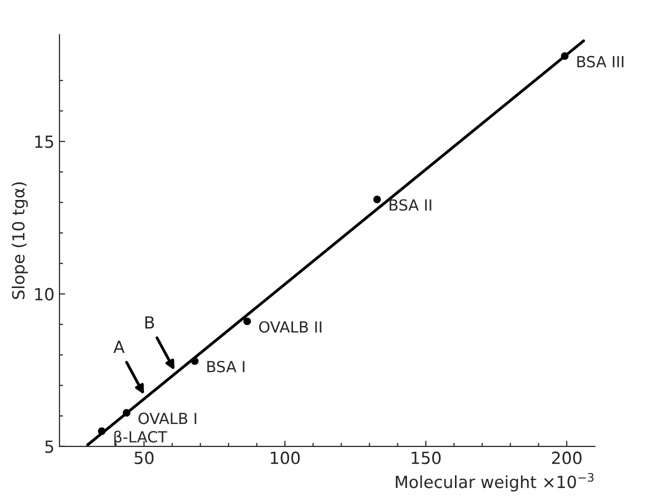  I want to click on x-tick-label: 200, so click(567, 458).